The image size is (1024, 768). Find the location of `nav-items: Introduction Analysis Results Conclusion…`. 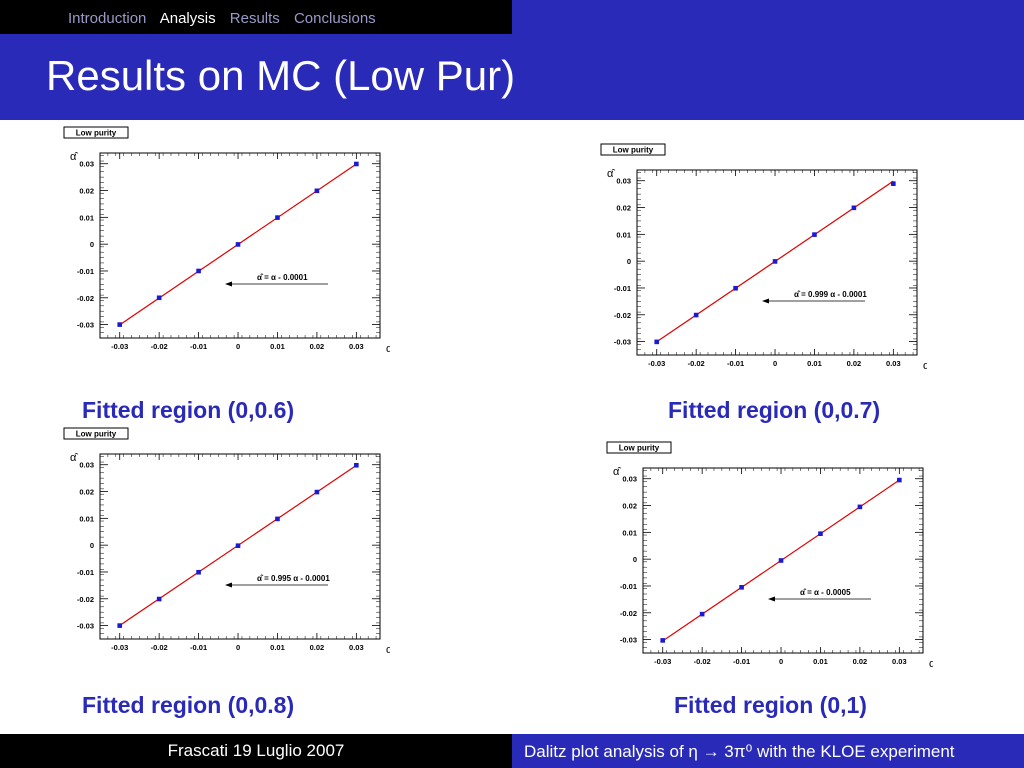

nav-items: Introduction Analysis Results Conclusion… is located at coordinates (227, 18).